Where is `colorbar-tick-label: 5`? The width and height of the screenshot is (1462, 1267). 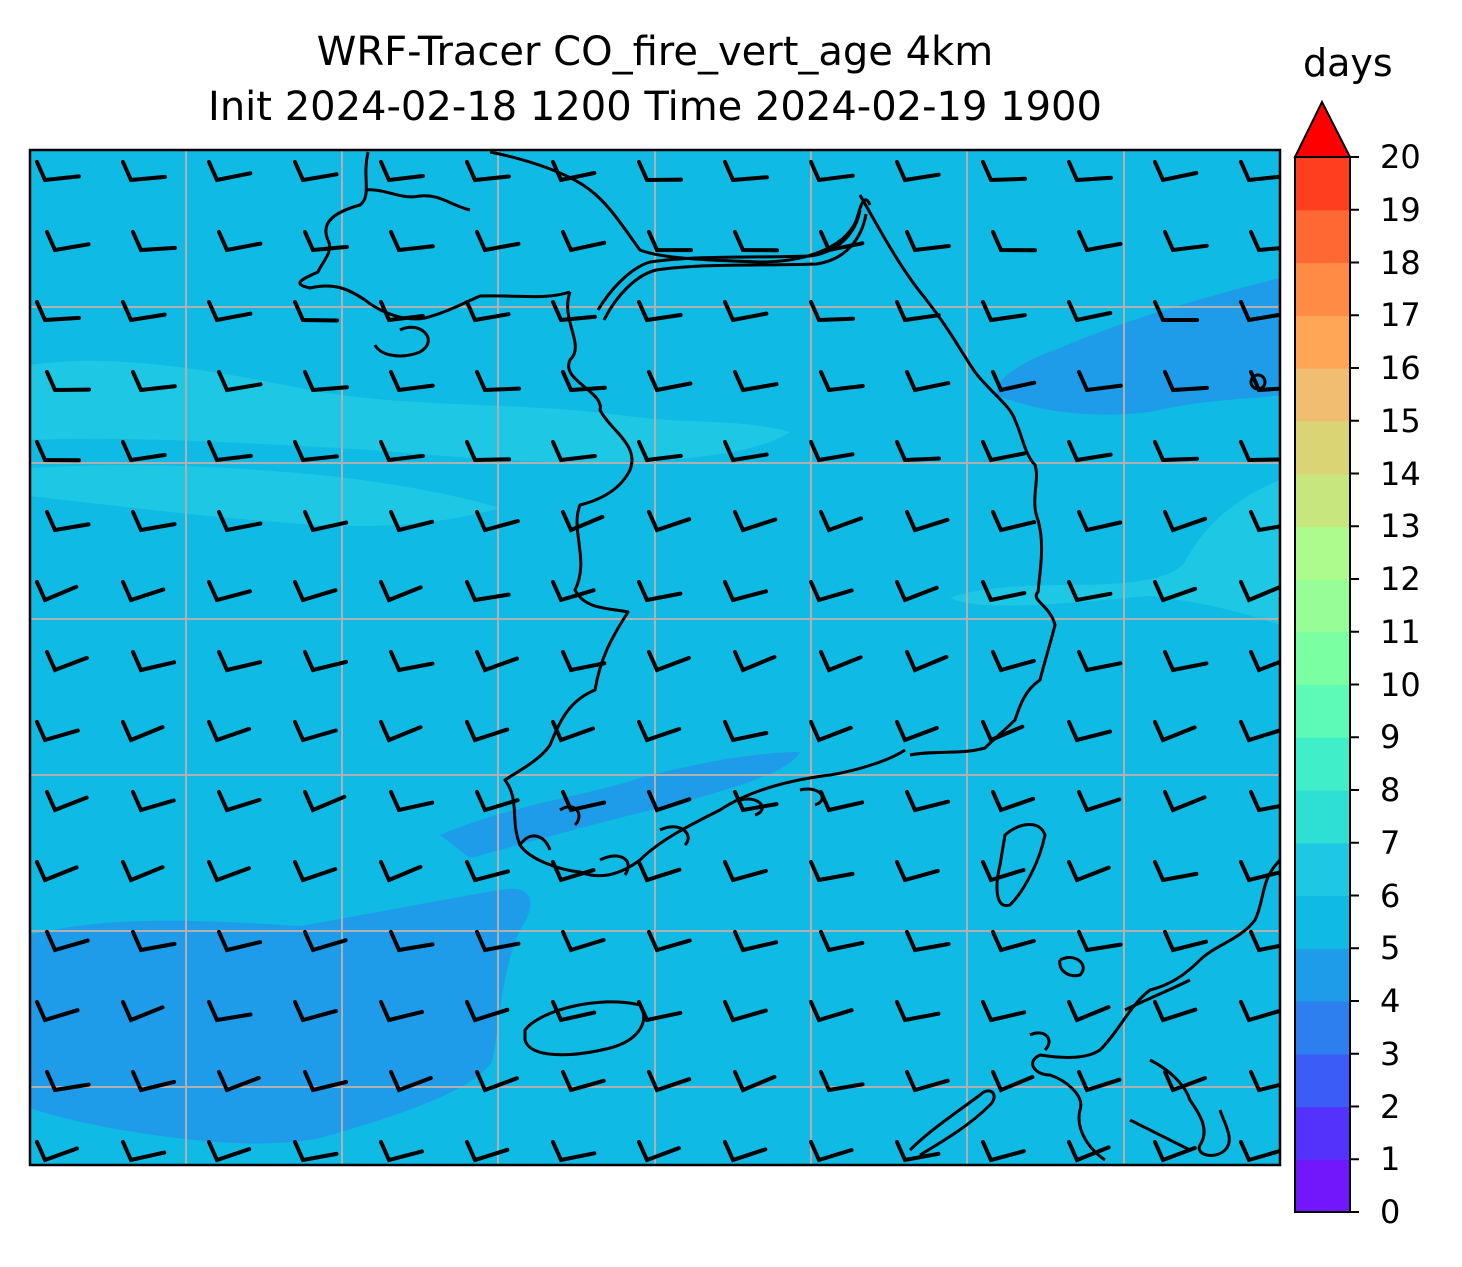 colorbar-tick-label: 5 is located at coordinates (1390, 948).